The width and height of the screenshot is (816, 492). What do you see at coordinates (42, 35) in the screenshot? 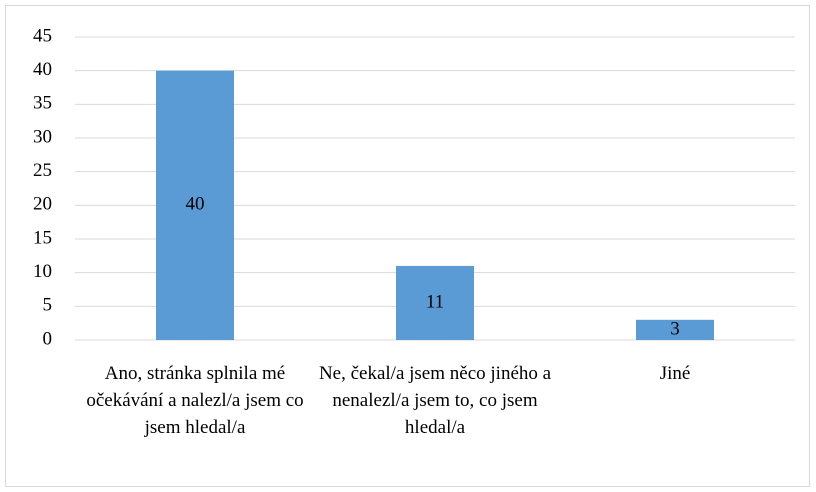
I see `y-tick-label: 45` at bounding box center [42, 35].